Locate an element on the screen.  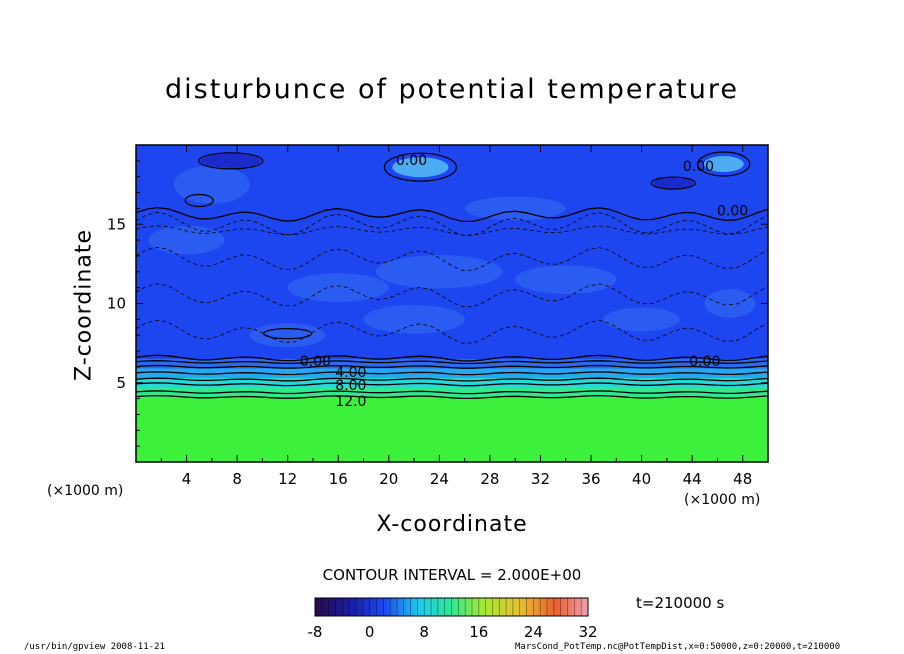
x-tick-label: 32 is located at coordinates (540, 479).